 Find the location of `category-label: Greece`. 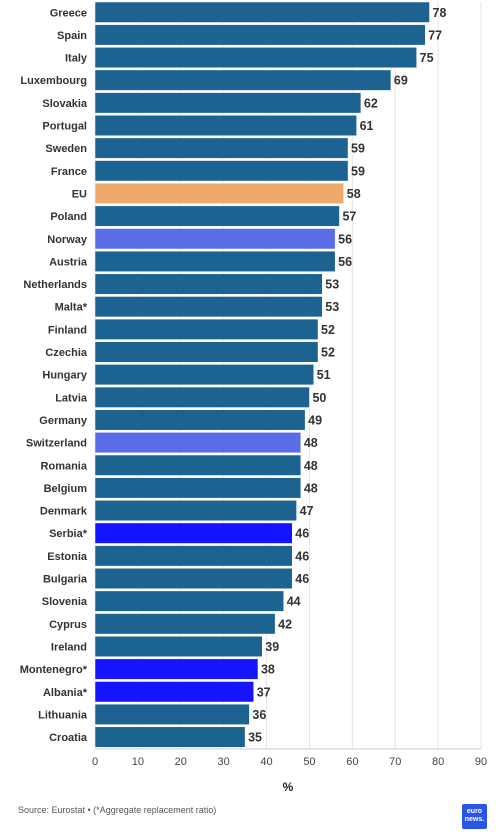

category-label: Greece is located at coordinates (68, 13).